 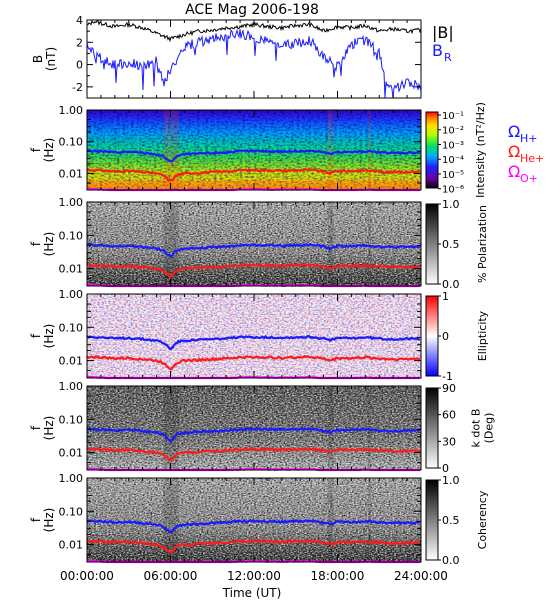 I want to click on legend-b-radial-subscript: R, so click(x=448, y=57).